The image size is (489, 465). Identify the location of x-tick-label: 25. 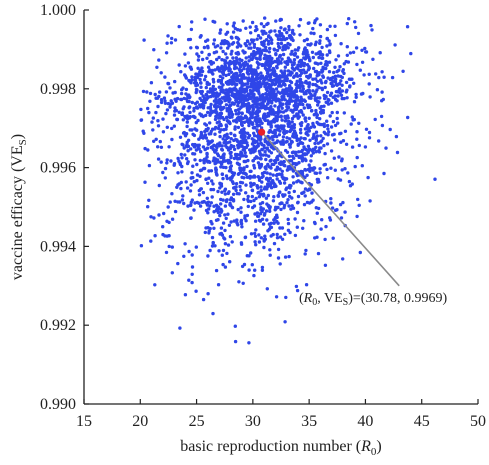
(197, 421).